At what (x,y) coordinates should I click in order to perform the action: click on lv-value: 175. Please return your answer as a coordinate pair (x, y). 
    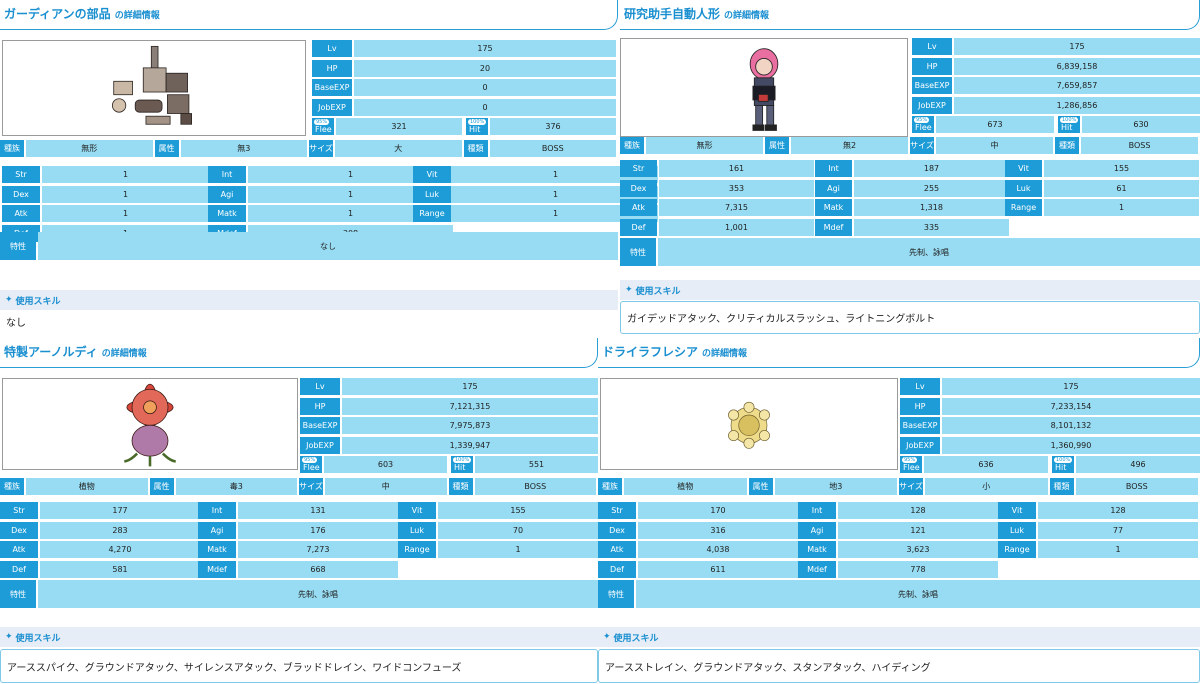
    Looking at the image, I should click on (1071, 386).